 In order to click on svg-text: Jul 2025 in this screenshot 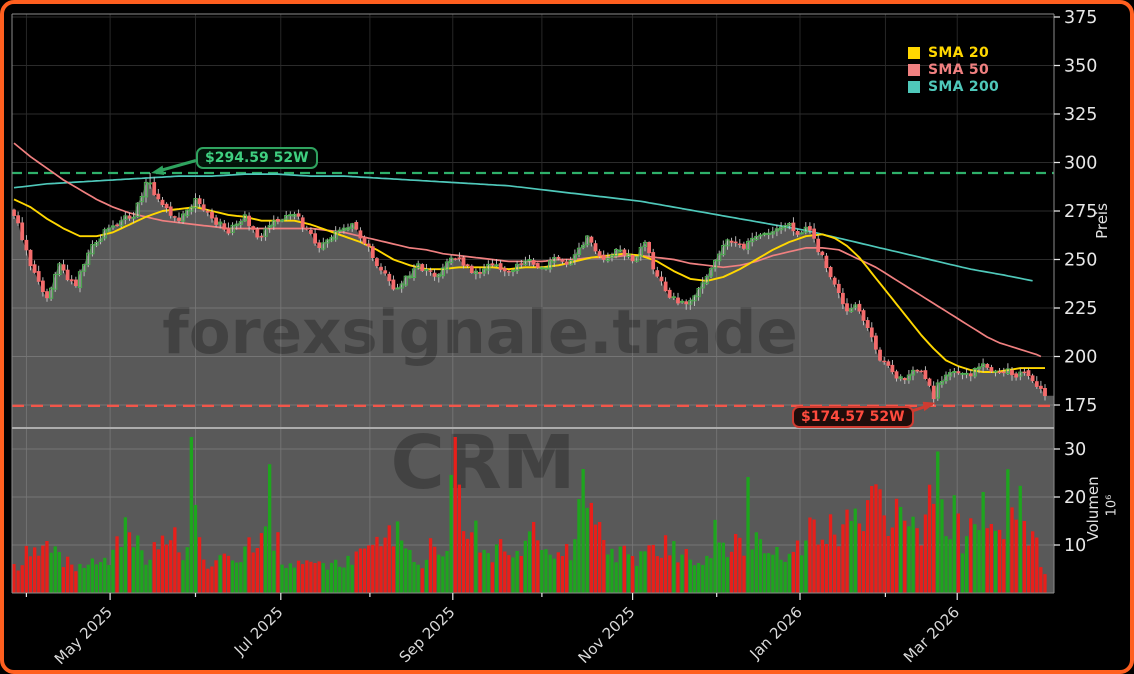, I will do `click(258, 631)`.